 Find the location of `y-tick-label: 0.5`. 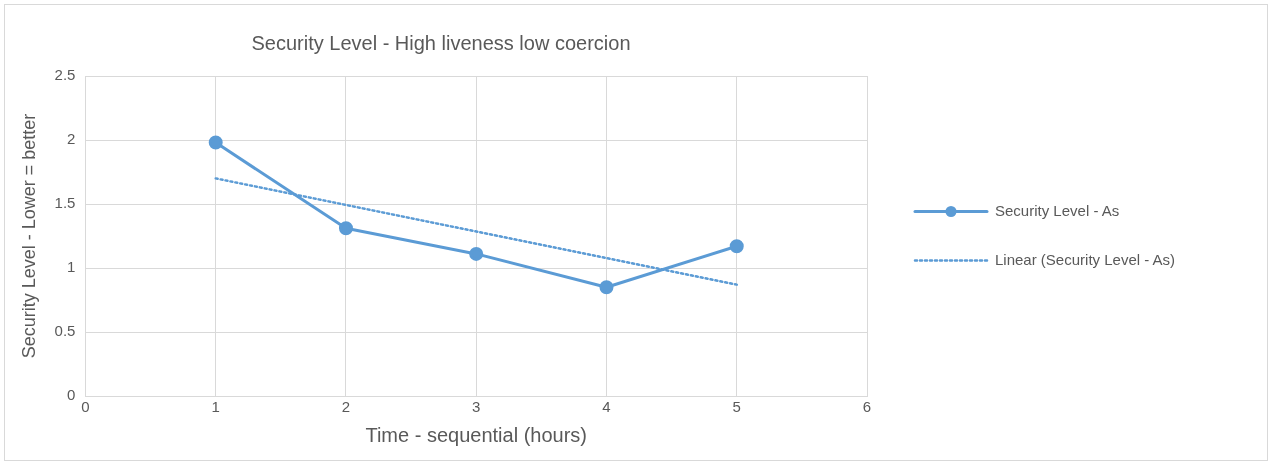

y-tick-label: 0.5 is located at coordinates (65, 331).